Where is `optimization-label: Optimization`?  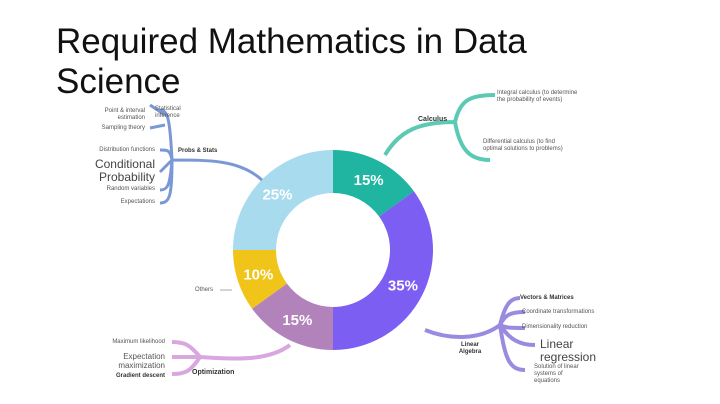
optimization-label: Optimization is located at coordinates (213, 372).